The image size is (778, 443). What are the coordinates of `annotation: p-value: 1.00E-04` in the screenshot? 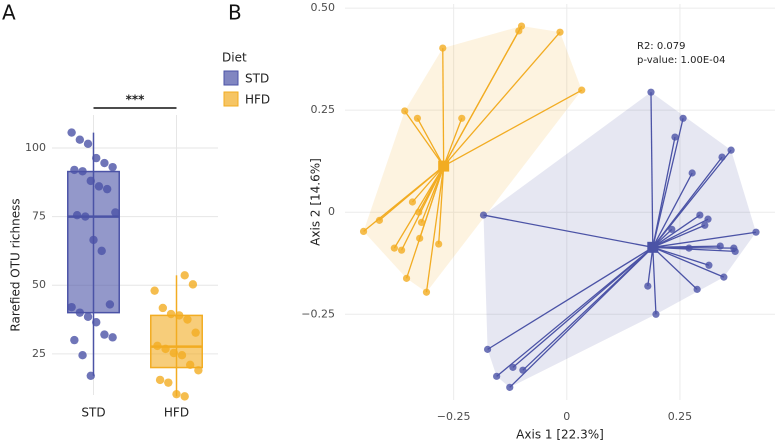 It's located at (681, 60).